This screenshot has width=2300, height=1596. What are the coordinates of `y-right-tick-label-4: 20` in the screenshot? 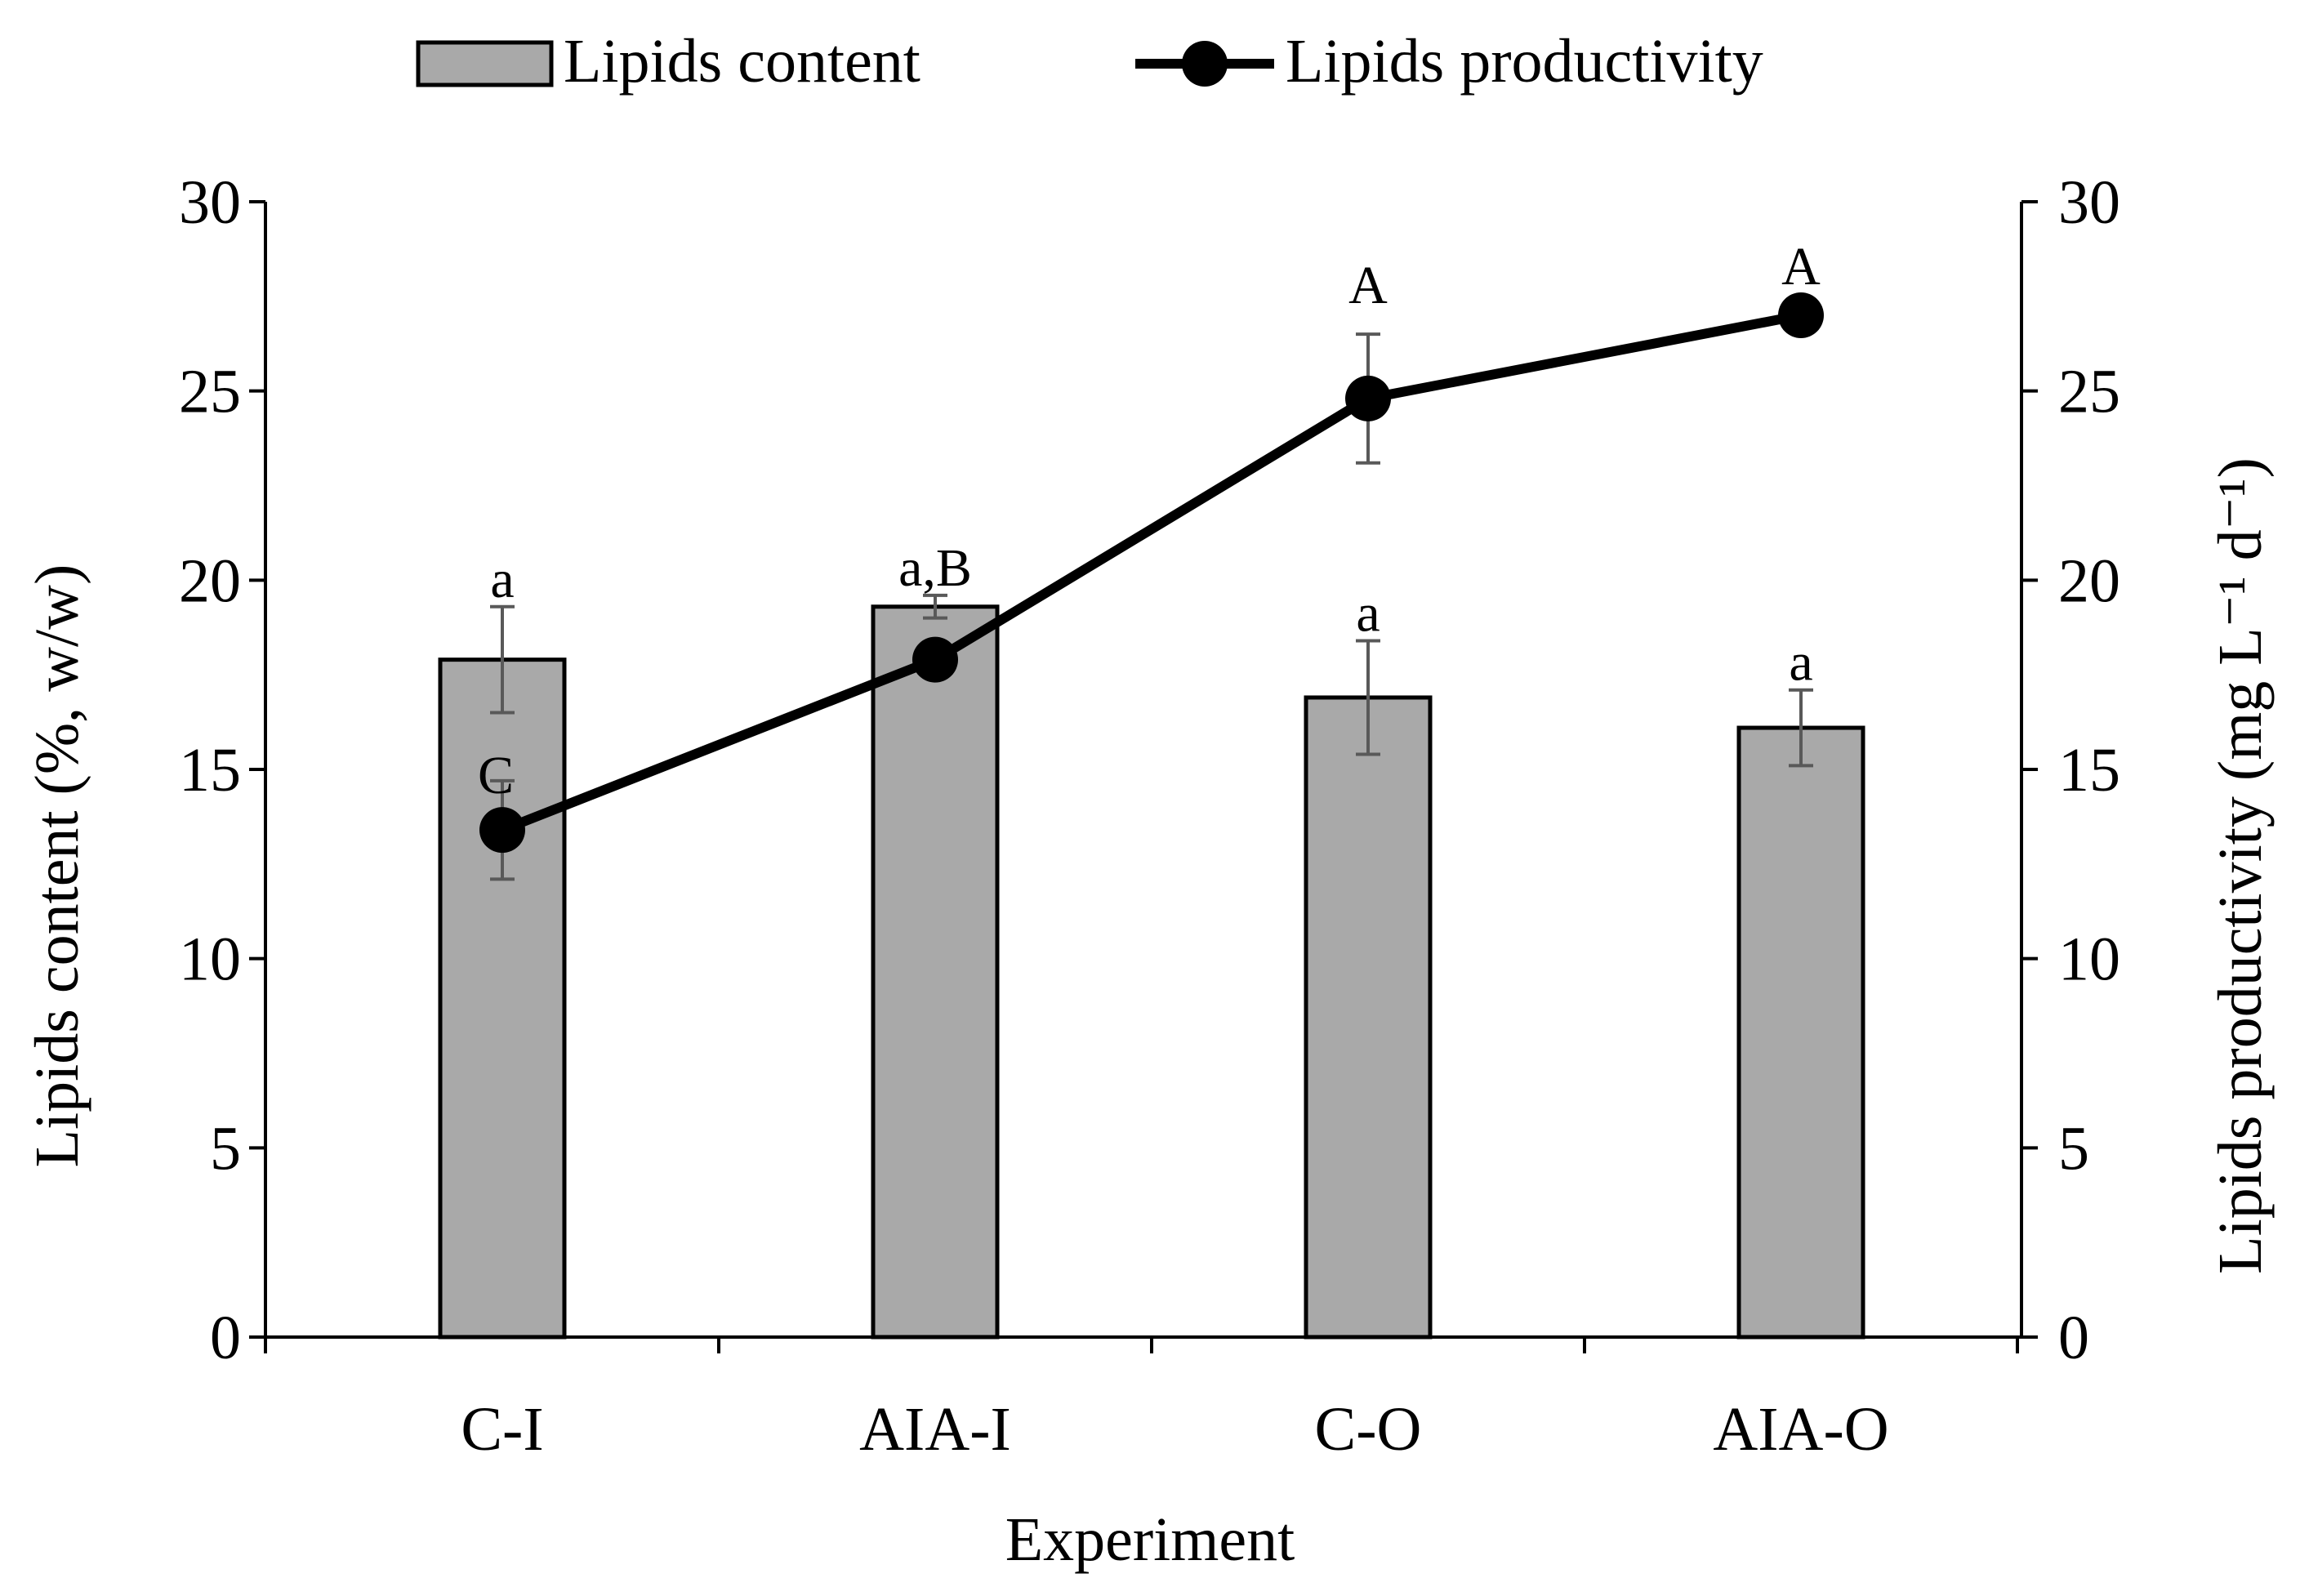 It's located at (2089, 580).